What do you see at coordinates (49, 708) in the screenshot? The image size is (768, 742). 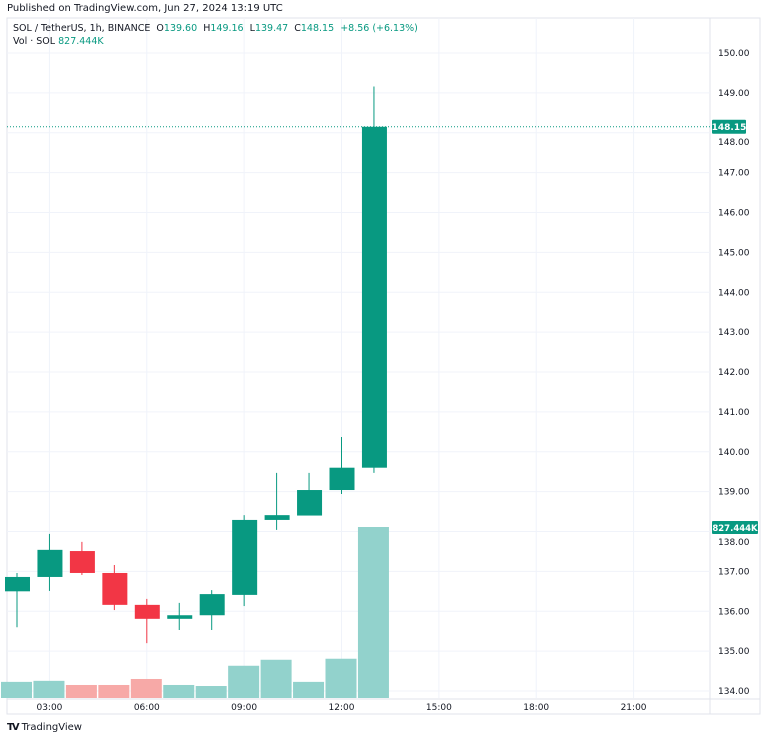 I see `time-tick-label: 03:00` at bounding box center [49, 708].